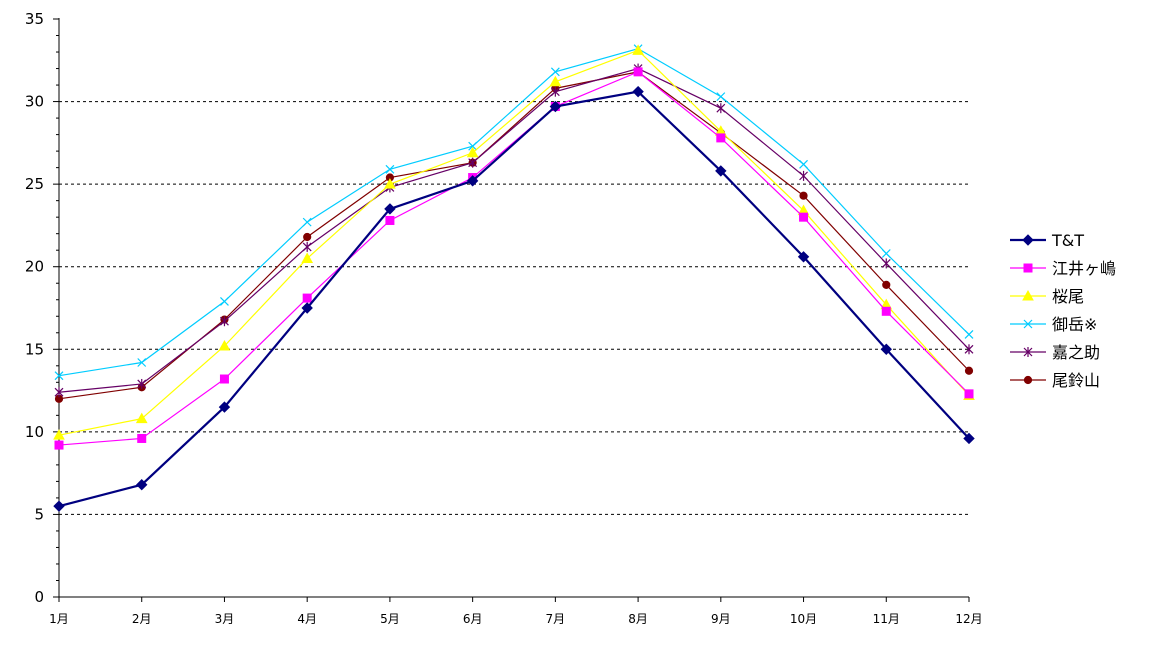 The image size is (1153, 654). Describe the element at coordinates (34, 267) in the screenshot. I see `y-tick-label: 20` at that location.